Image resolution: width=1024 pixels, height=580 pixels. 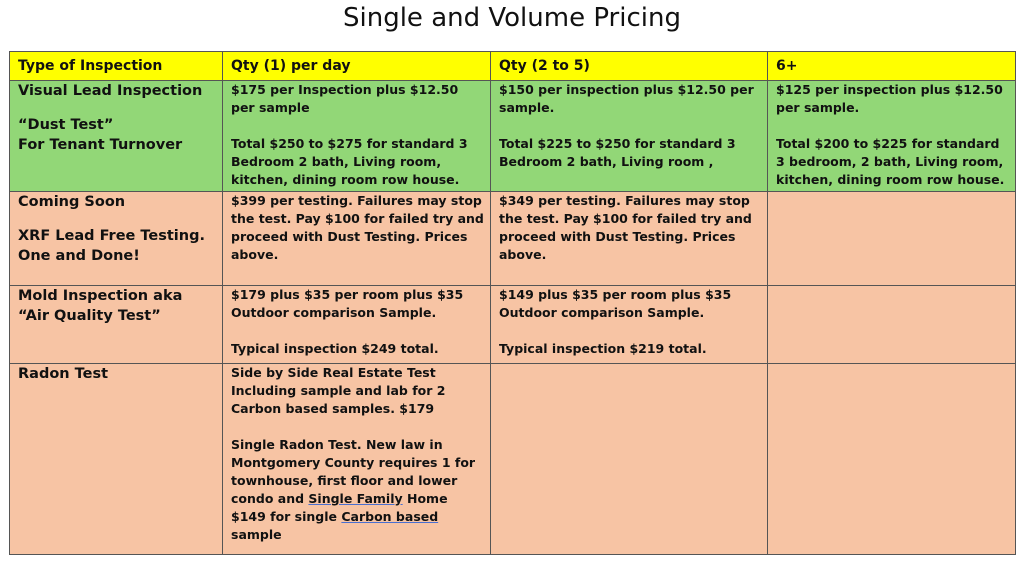 What do you see at coordinates (111, 246) in the screenshot?
I see `type-subtitle: XRF Lead Free Testing. One and Done!` at bounding box center [111, 246].